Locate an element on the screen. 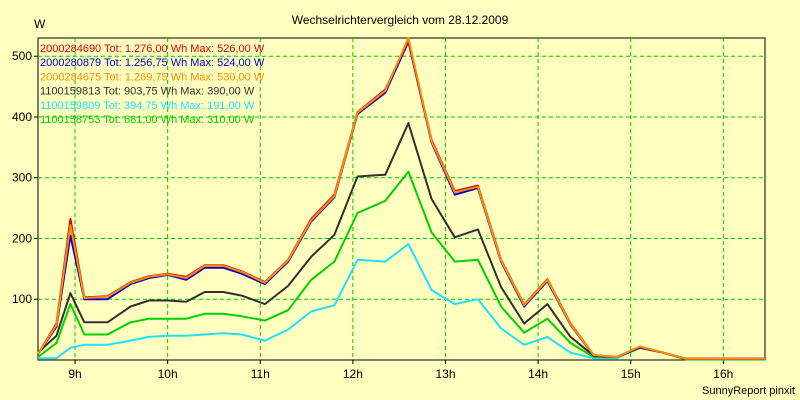 The image size is (800, 400). x-tick-label: 10h is located at coordinates (168, 374).